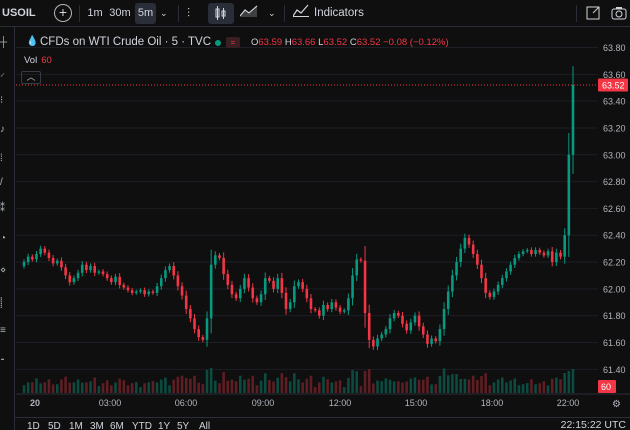 The image size is (630, 430). I want to click on eye-icon: ≡, so click(3, 330).